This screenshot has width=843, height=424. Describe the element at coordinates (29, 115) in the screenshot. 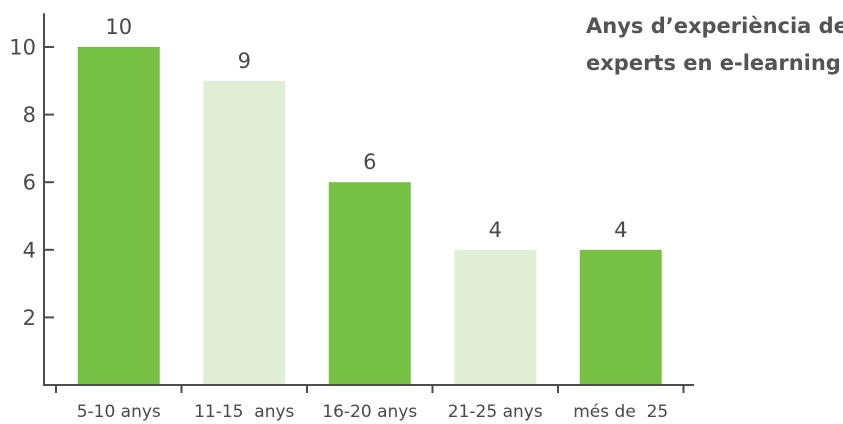

I see `y-tick-label-8: 8` at that location.